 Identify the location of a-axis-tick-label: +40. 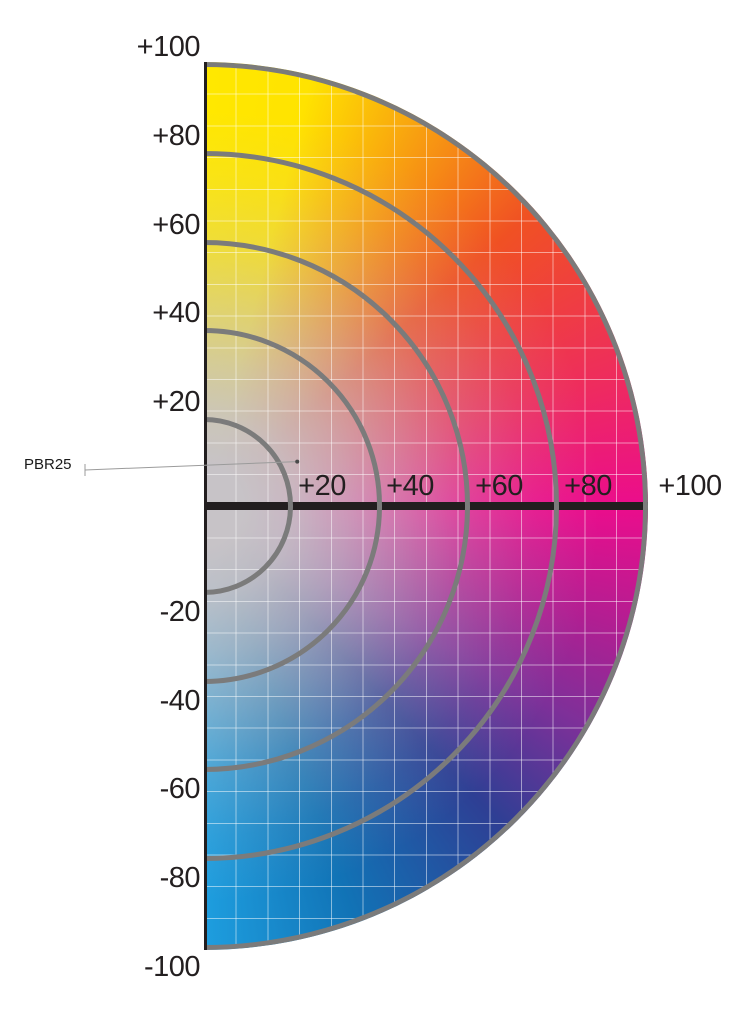
(410, 486).